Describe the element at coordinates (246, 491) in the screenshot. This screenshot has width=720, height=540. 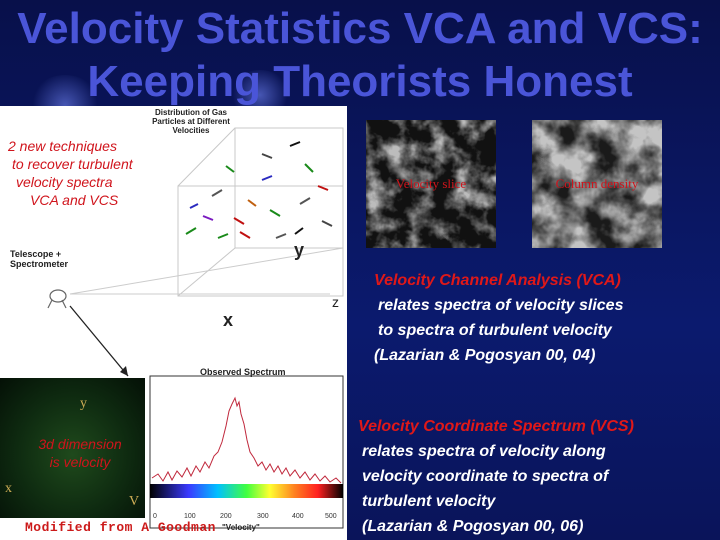
I see `velocity-rainbow-bar` at that location.